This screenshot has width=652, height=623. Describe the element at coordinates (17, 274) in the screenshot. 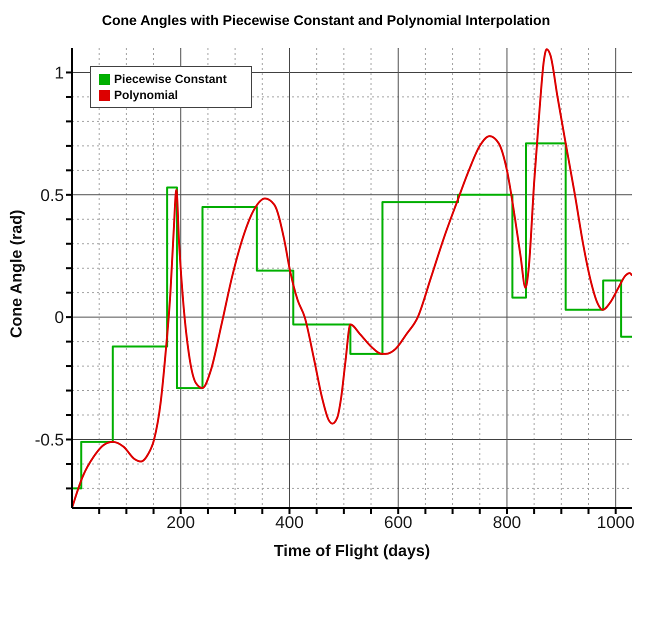

I see `y-axis-title: Cone Angle (rad)` at that location.